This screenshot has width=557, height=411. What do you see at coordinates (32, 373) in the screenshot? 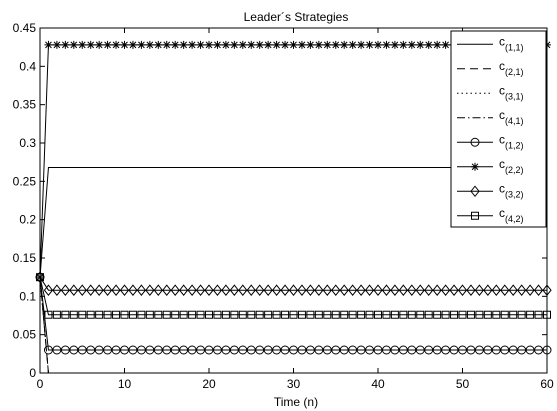
I see `y-tick-label: 0` at bounding box center [32, 373].